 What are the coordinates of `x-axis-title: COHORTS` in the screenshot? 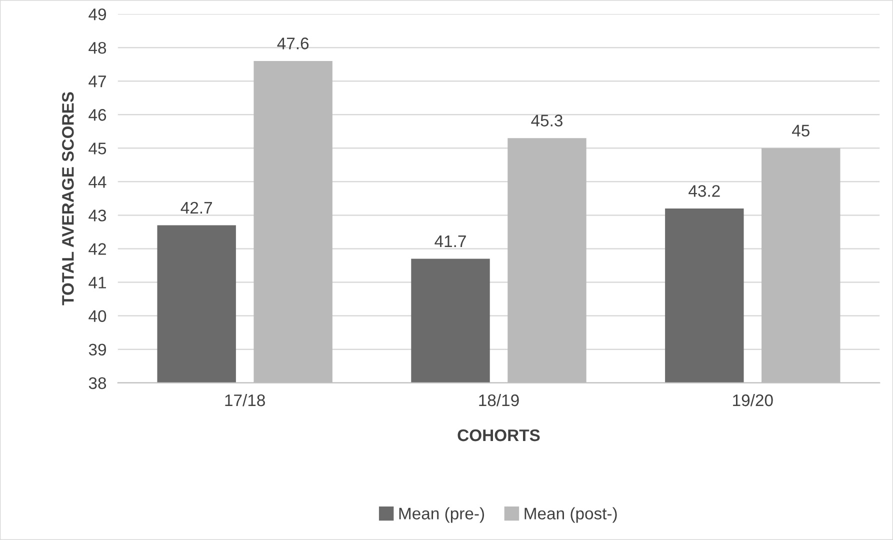 It's located at (499, 435).